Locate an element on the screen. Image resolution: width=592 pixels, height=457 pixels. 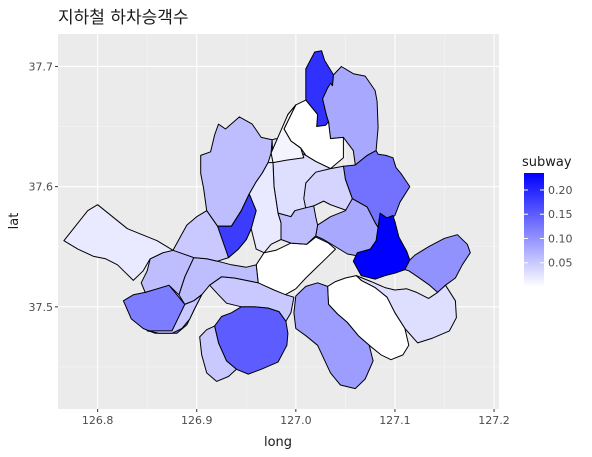
y-axis-ticks: 37.5 37.6 37.7 is located at coordinates (43, 187).